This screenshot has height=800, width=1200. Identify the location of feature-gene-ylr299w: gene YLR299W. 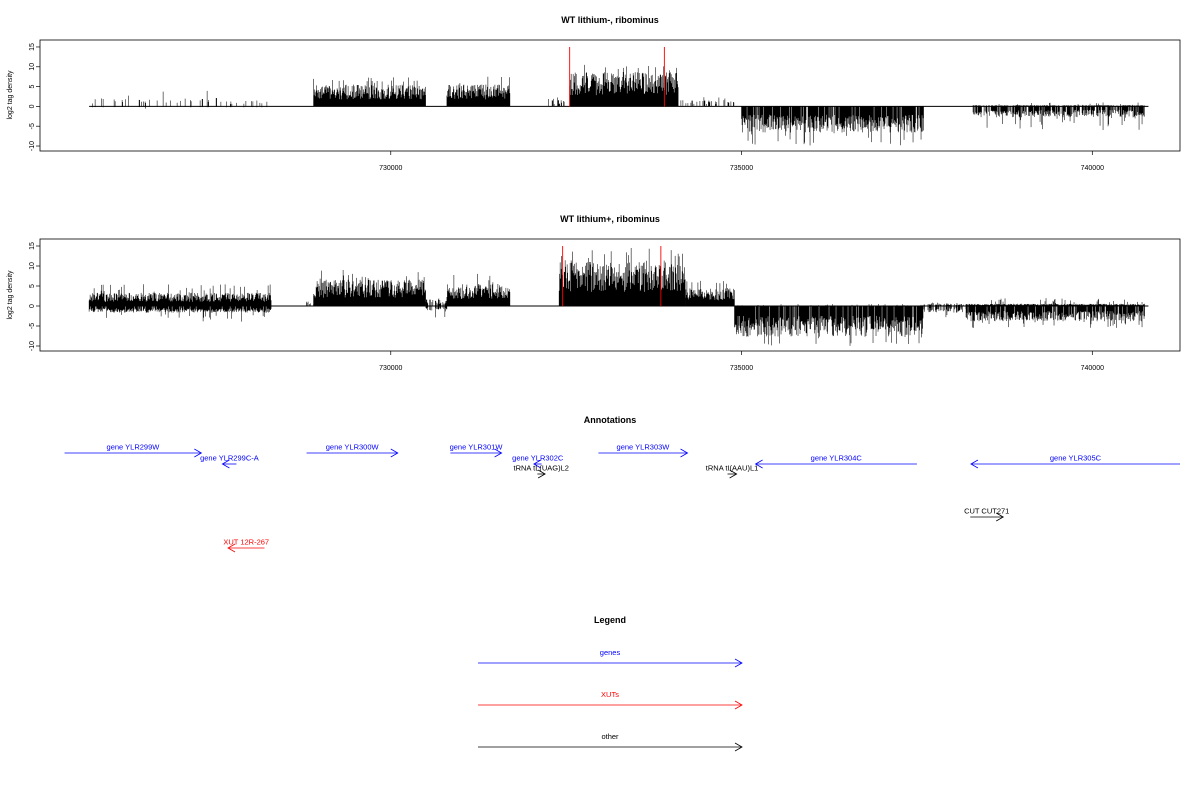
(133, 450).